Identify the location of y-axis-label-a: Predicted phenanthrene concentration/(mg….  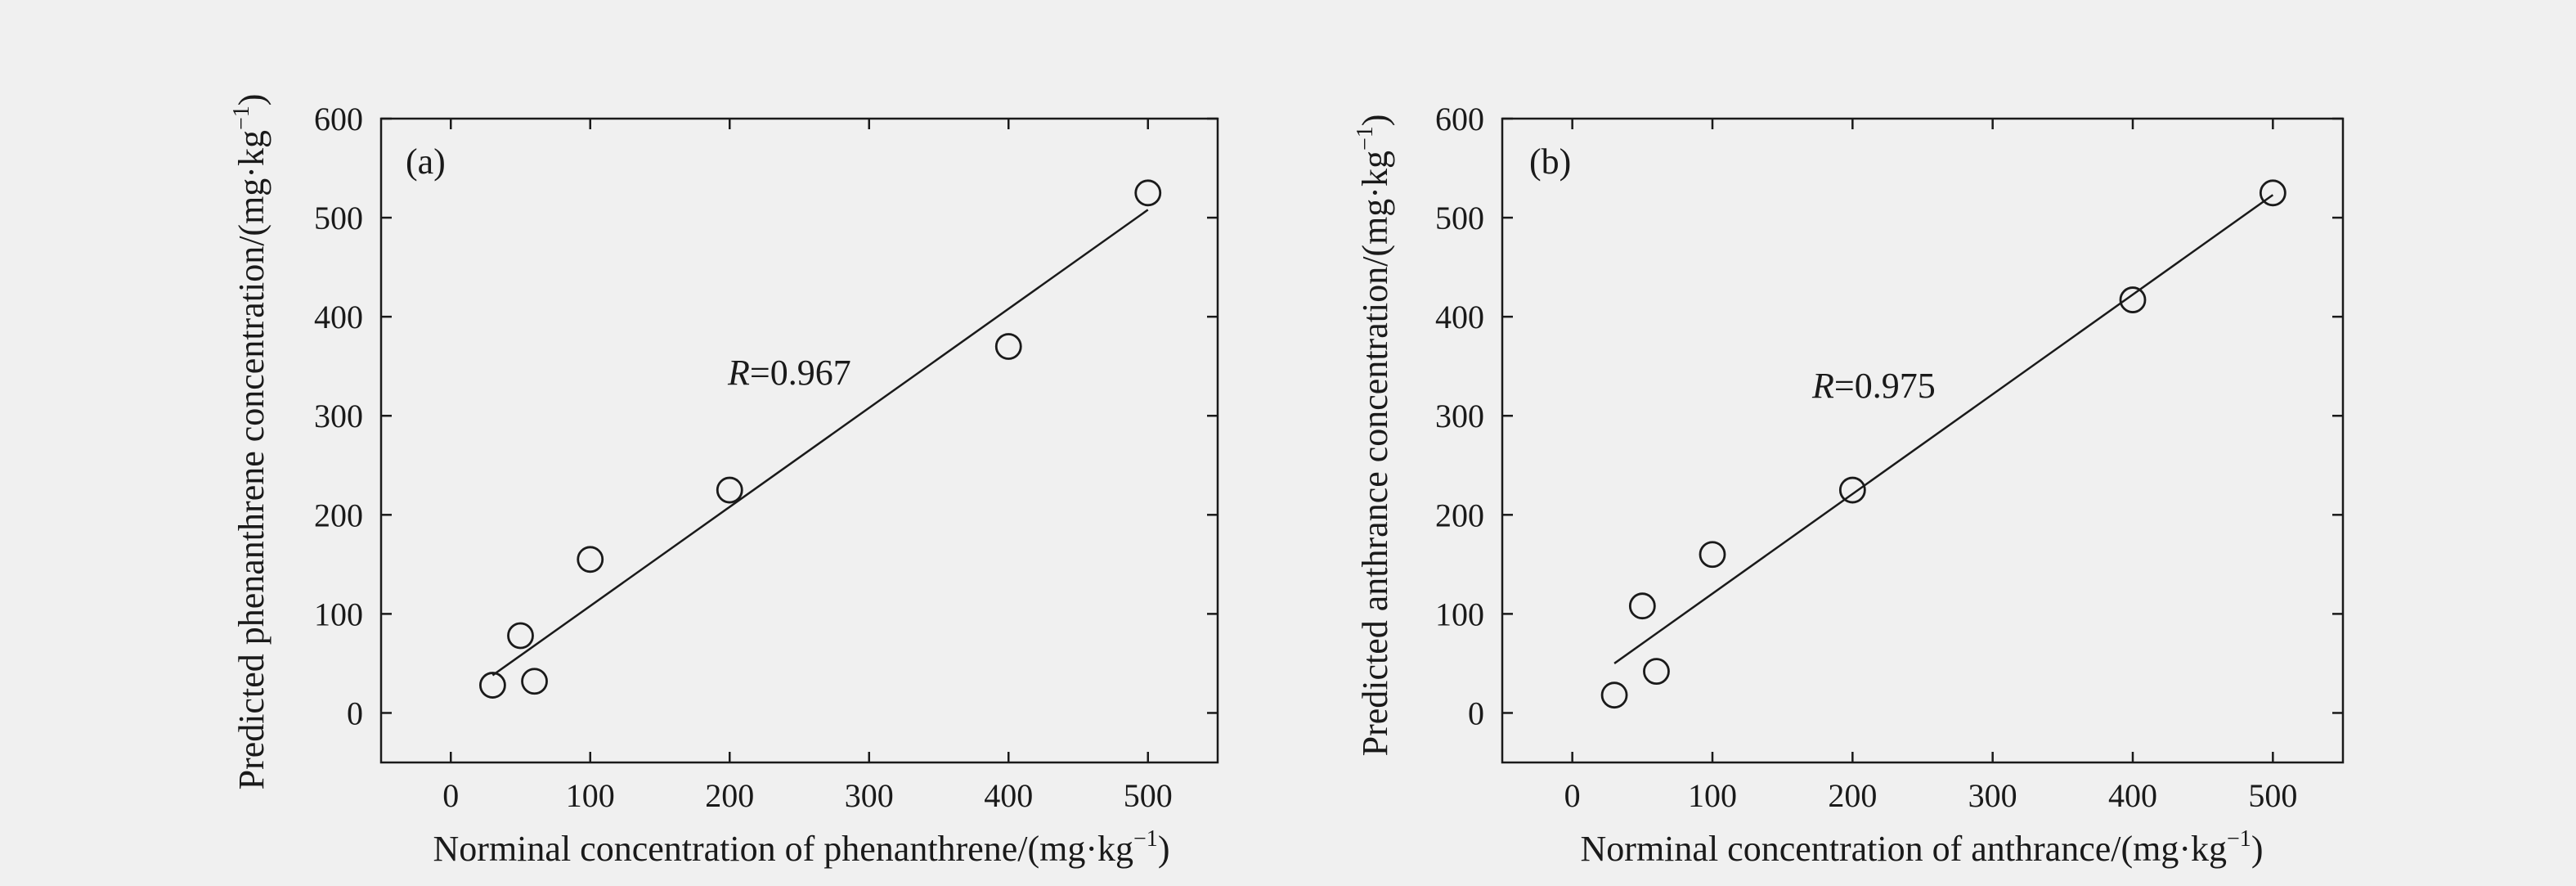
(250, 442).